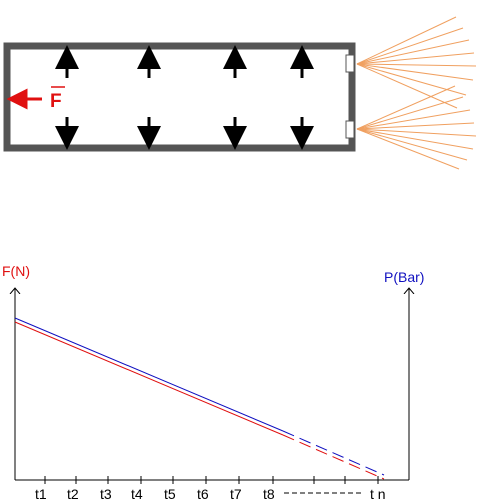  What do you see at coordinates (56, 101) in the screenshot?
I see `force-symbol: F` at bounding box center [56, 101].